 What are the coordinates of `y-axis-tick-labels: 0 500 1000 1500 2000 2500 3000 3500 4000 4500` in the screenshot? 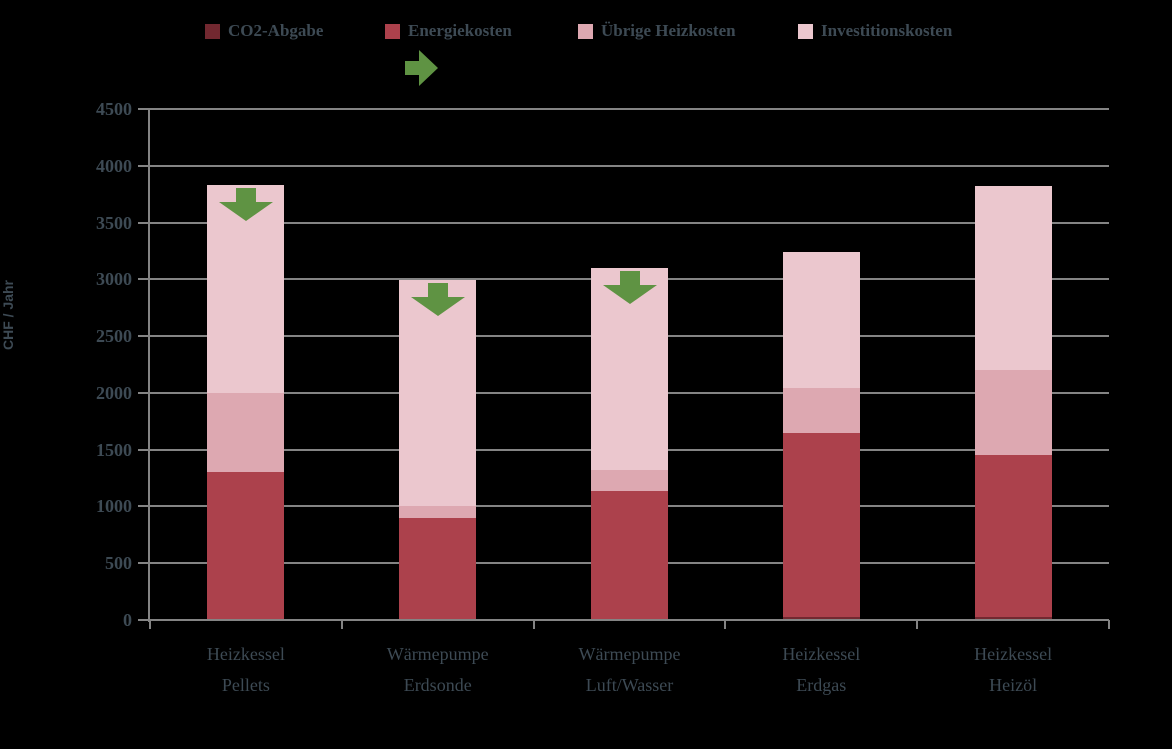 It's located at (70, 374).